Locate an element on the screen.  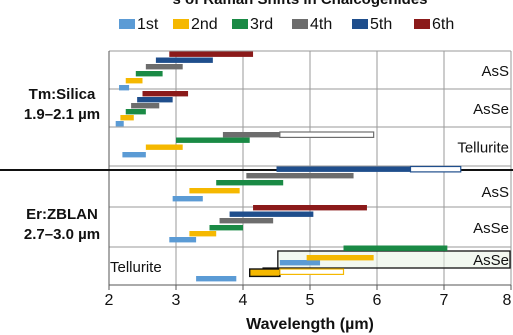
bar-tmsilica-asse-3rd is located at coordinates (135, 112).